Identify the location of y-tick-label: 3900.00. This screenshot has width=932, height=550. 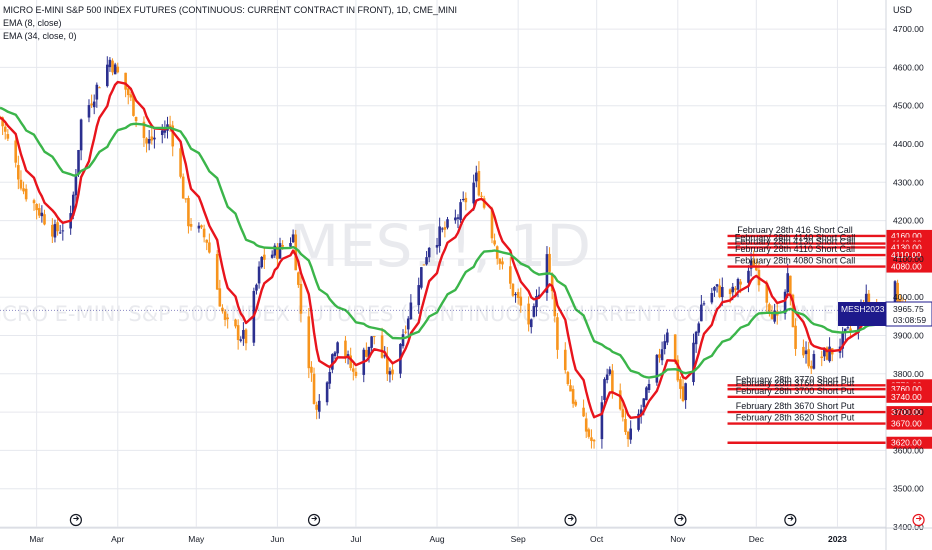
(908, 336).